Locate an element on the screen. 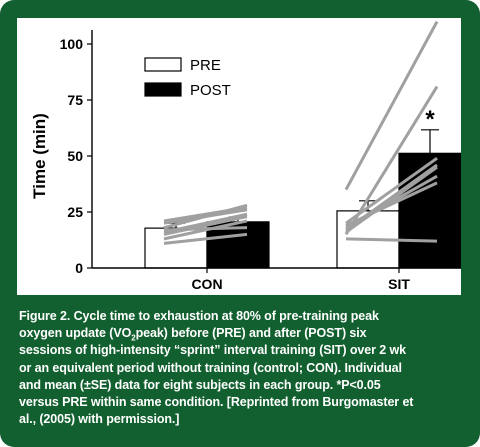 The width and height of the screenshot is (480, 447). legend-label-pre: PRE is located at coordinates (205, 65).